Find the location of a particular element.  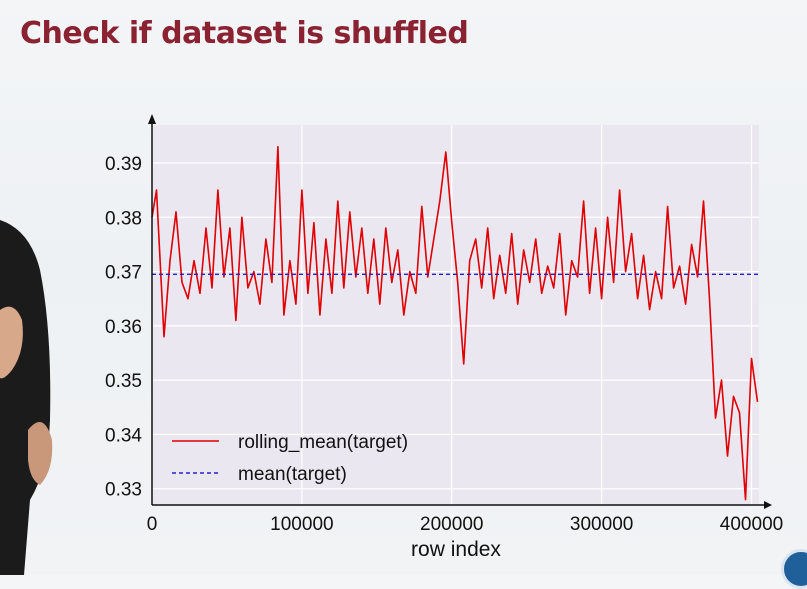

x-axis-label: row index is located at coordinates (456, 549).